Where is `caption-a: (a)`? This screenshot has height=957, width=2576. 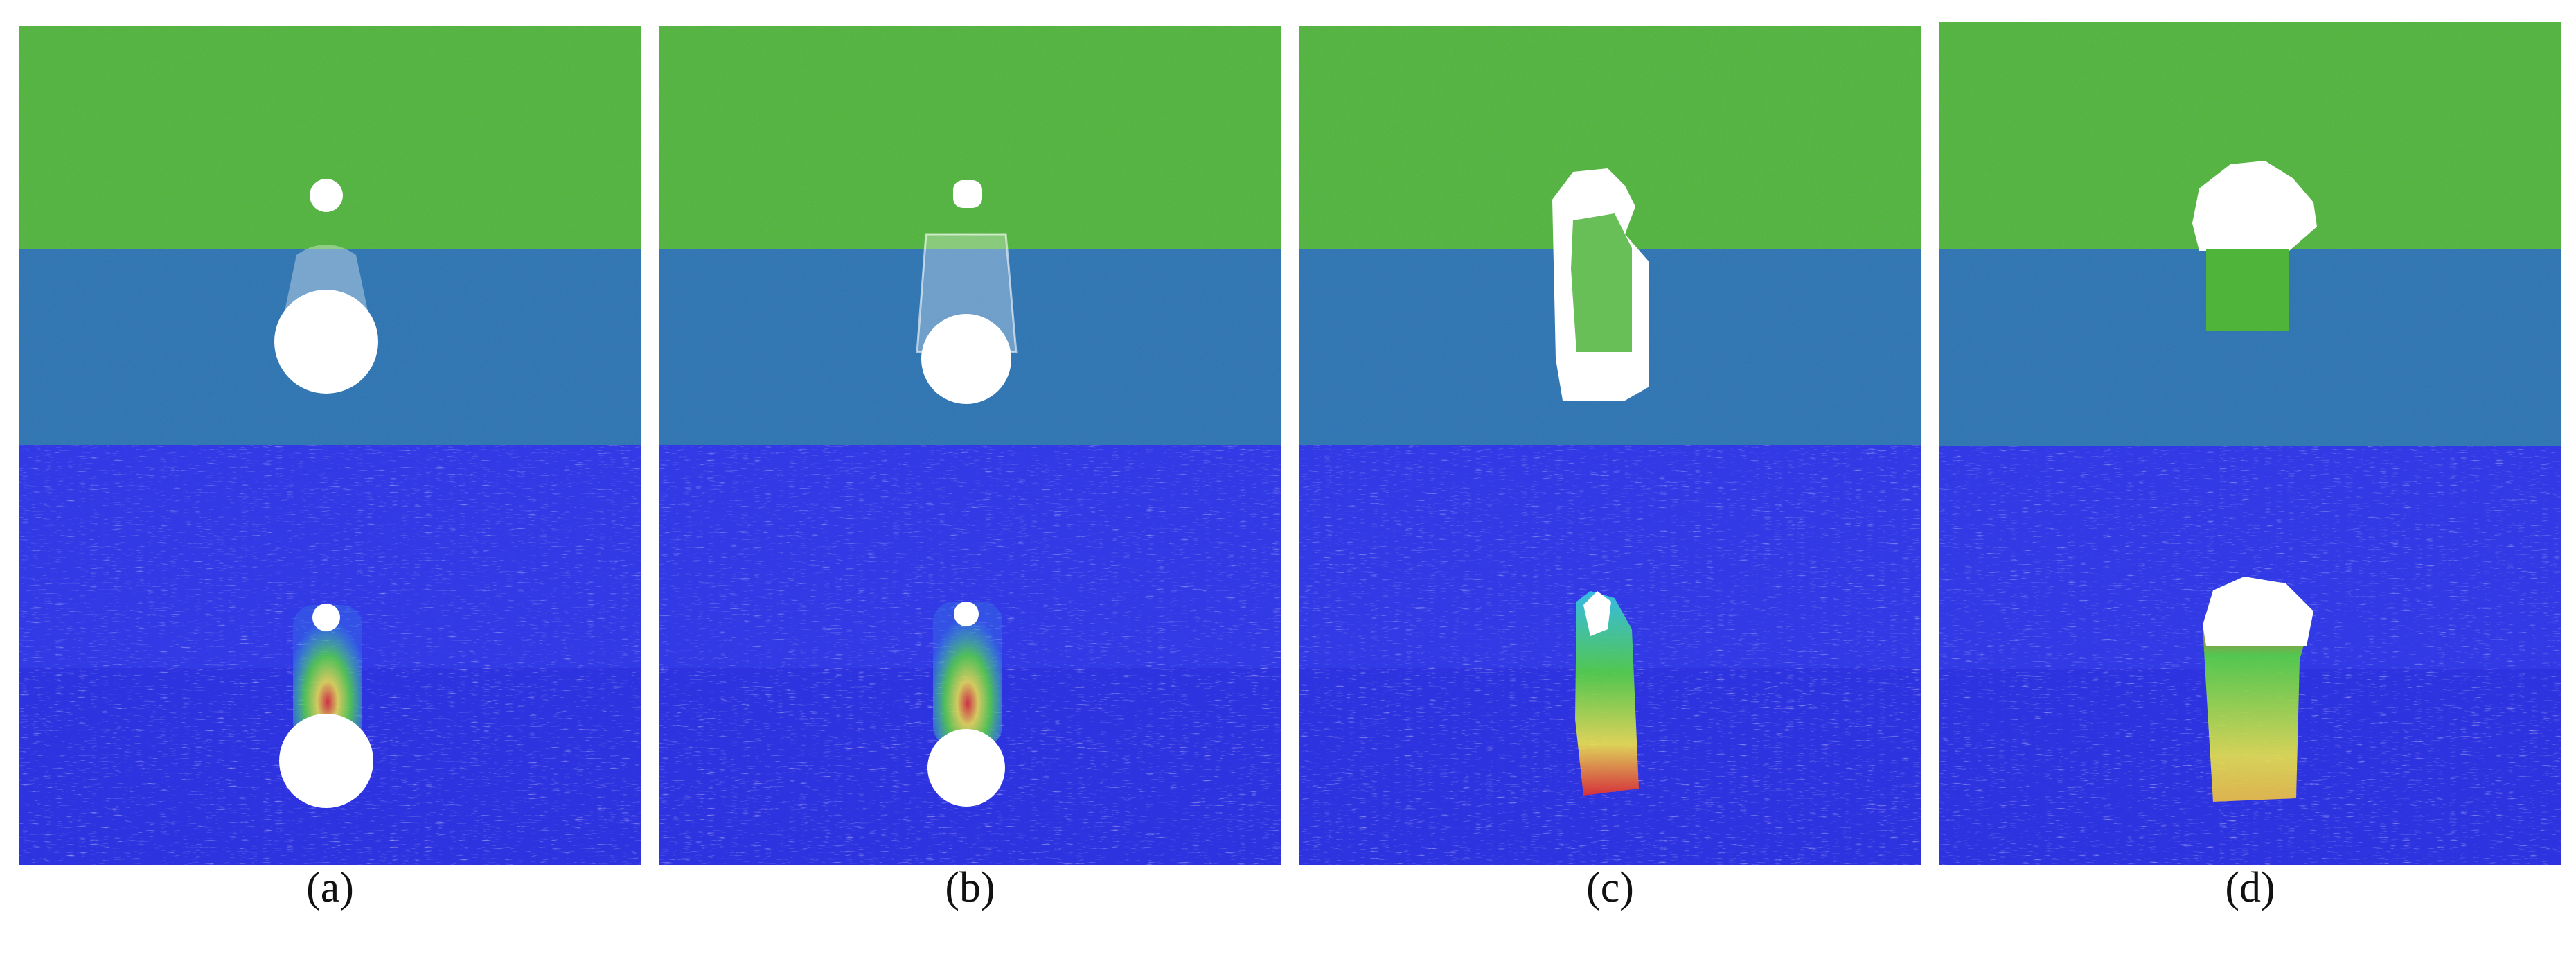 caption-a: (a) is located at coordinates (330, 888).